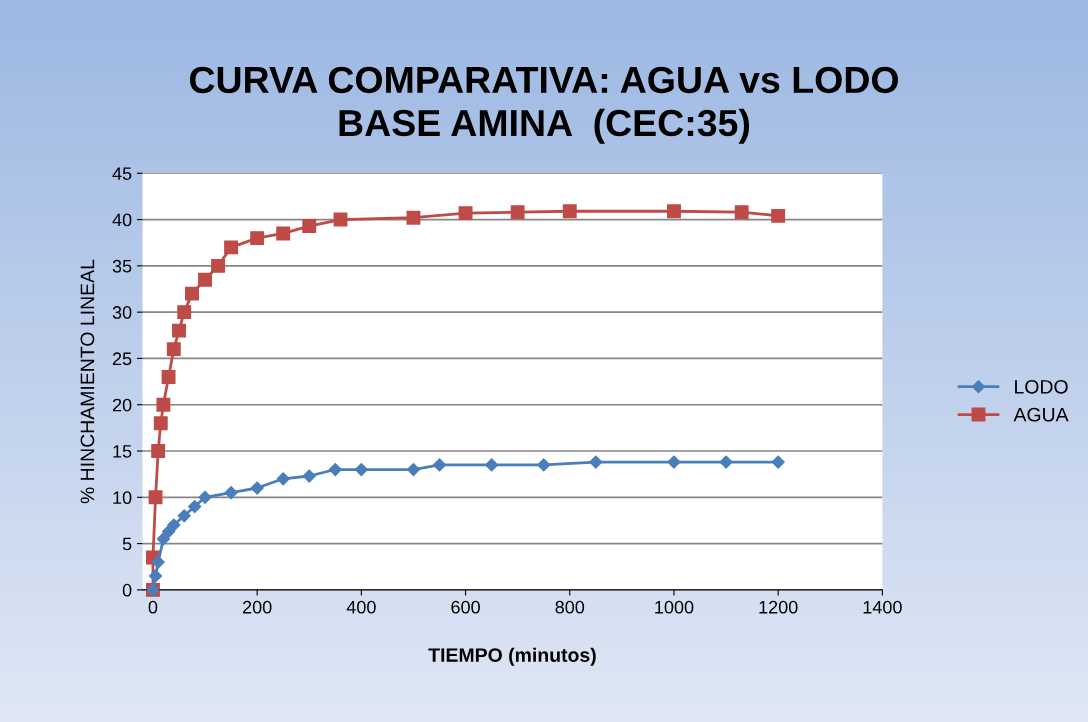 The image size is (1088, 722). I want to click on y-axis-title: % HINCHAMIENTO LINEAL, so click(87, 381).